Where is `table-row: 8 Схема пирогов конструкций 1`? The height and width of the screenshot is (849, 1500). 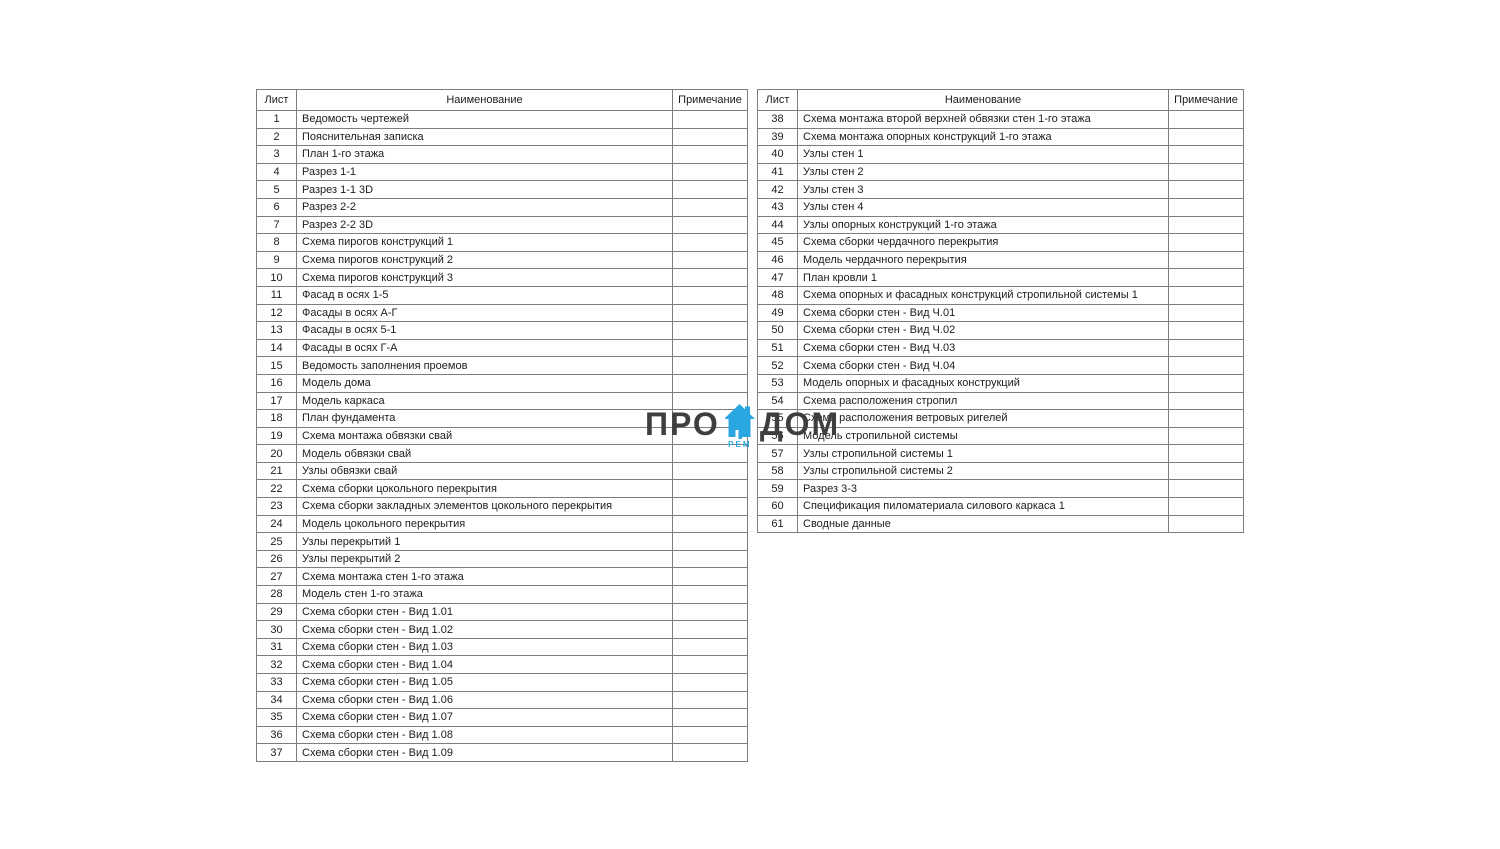
table-row: 8 Схема пирогов конструкций 1 is located at coordinates (502, 242).